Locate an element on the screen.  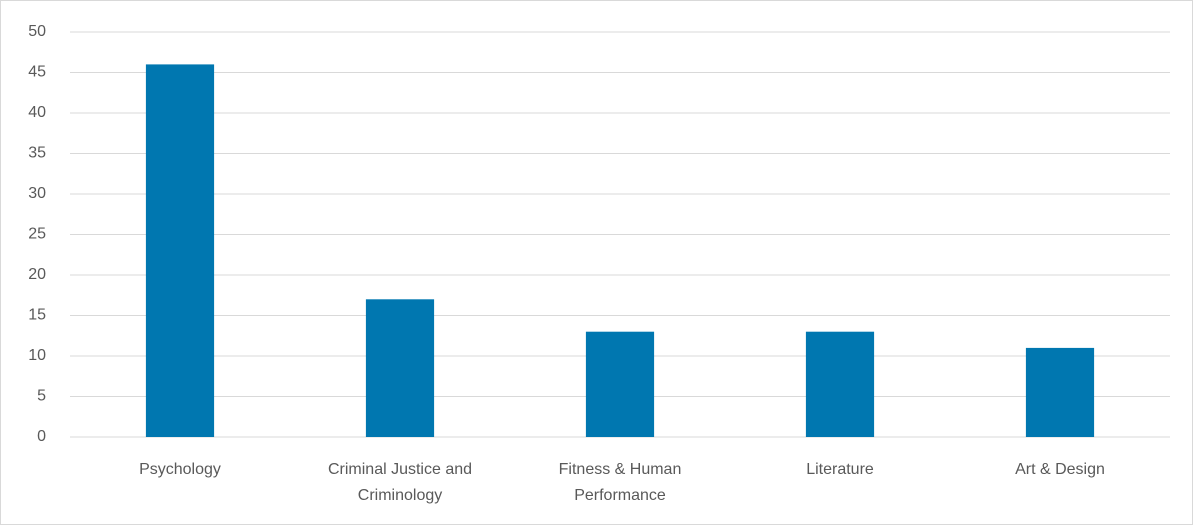
x-tick-label: Psychology is located at coordinates (180, 469).